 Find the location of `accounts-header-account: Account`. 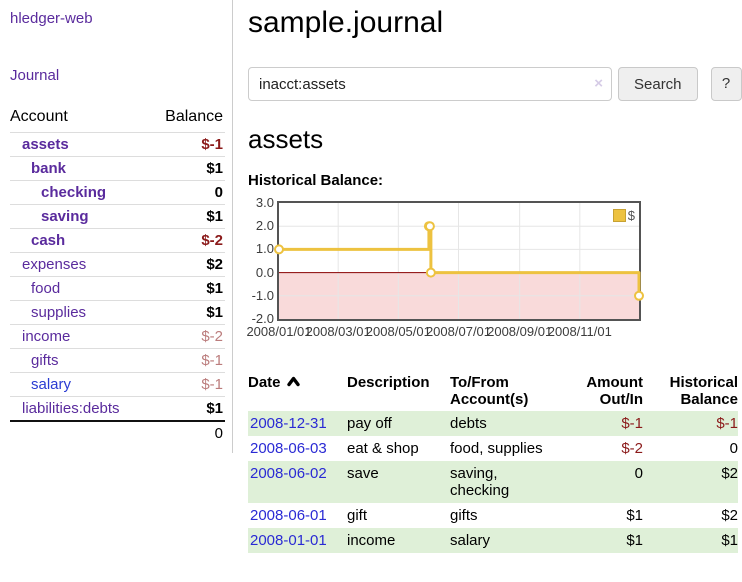

accounts-header-account: Account is located at coordinates (39, 116).